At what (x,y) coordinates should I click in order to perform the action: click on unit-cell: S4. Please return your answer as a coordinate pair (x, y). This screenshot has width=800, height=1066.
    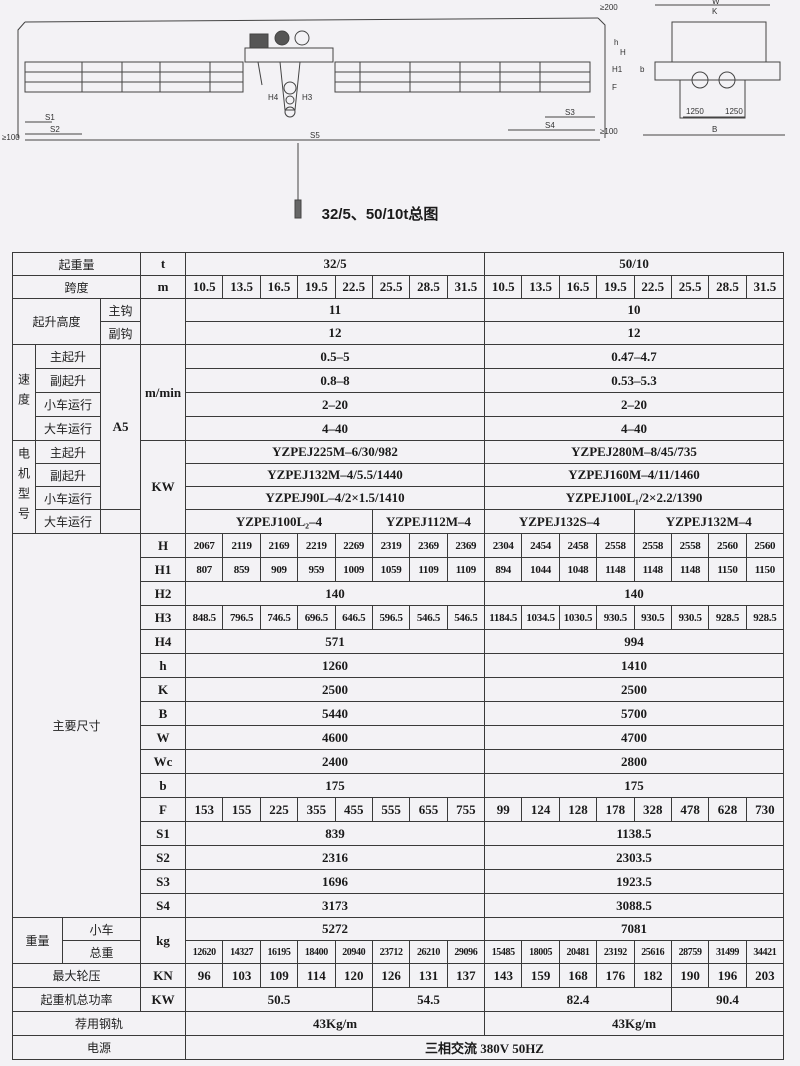
    Looking at the image, I should click on (163, 905).